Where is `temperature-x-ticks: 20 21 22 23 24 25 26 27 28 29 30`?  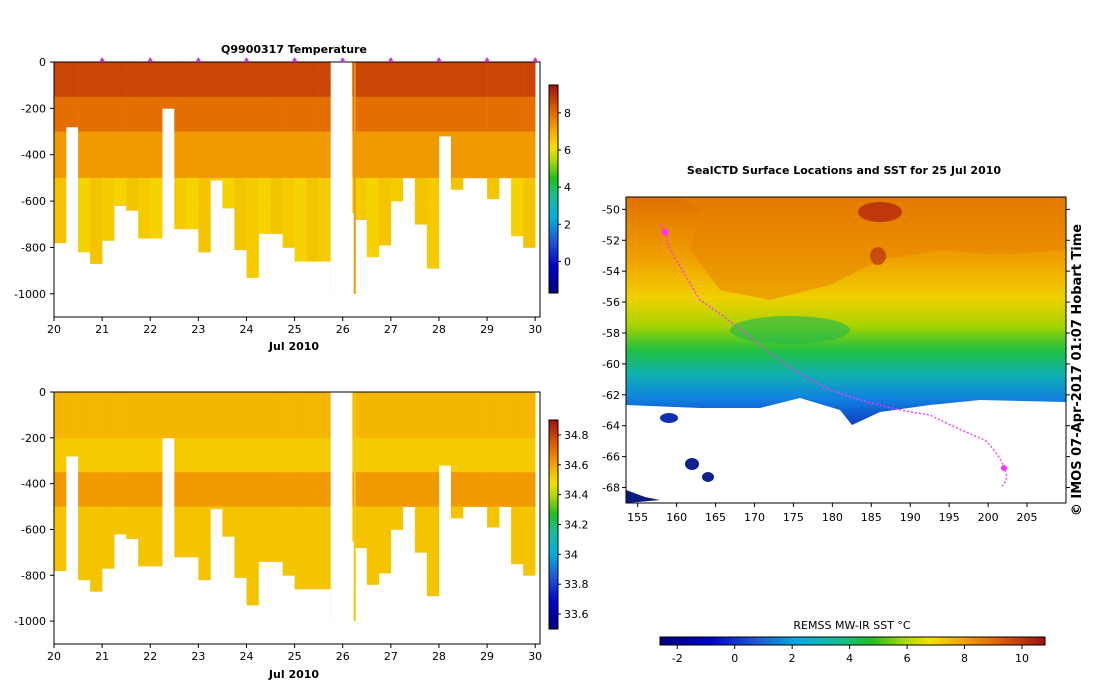
temperature-x-ticks: 20 21 22 23 24 25 26 27 28 29 30 is located at coordinates (294, 326).